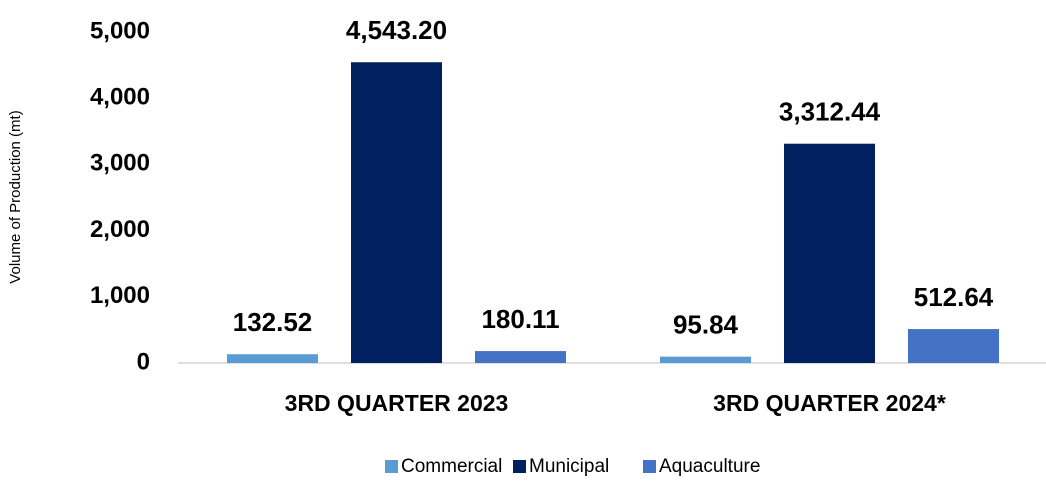 The image size is (1046, 485). What do you see at coordinates (120, 30) in the screenshot?
I see `y-tick-label: 5,000` at bounding box center [120, 30].